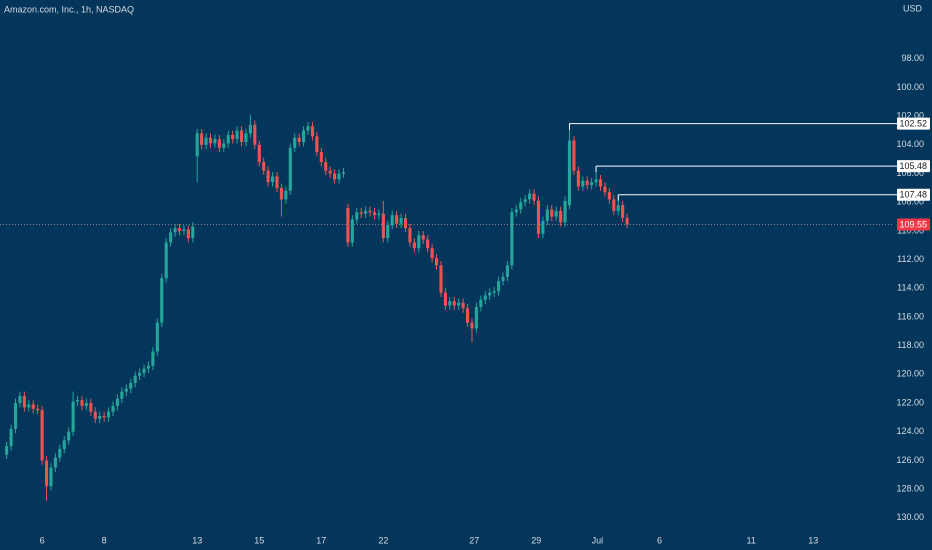  I want to click on level-label: 105.48, so click(913, 166).